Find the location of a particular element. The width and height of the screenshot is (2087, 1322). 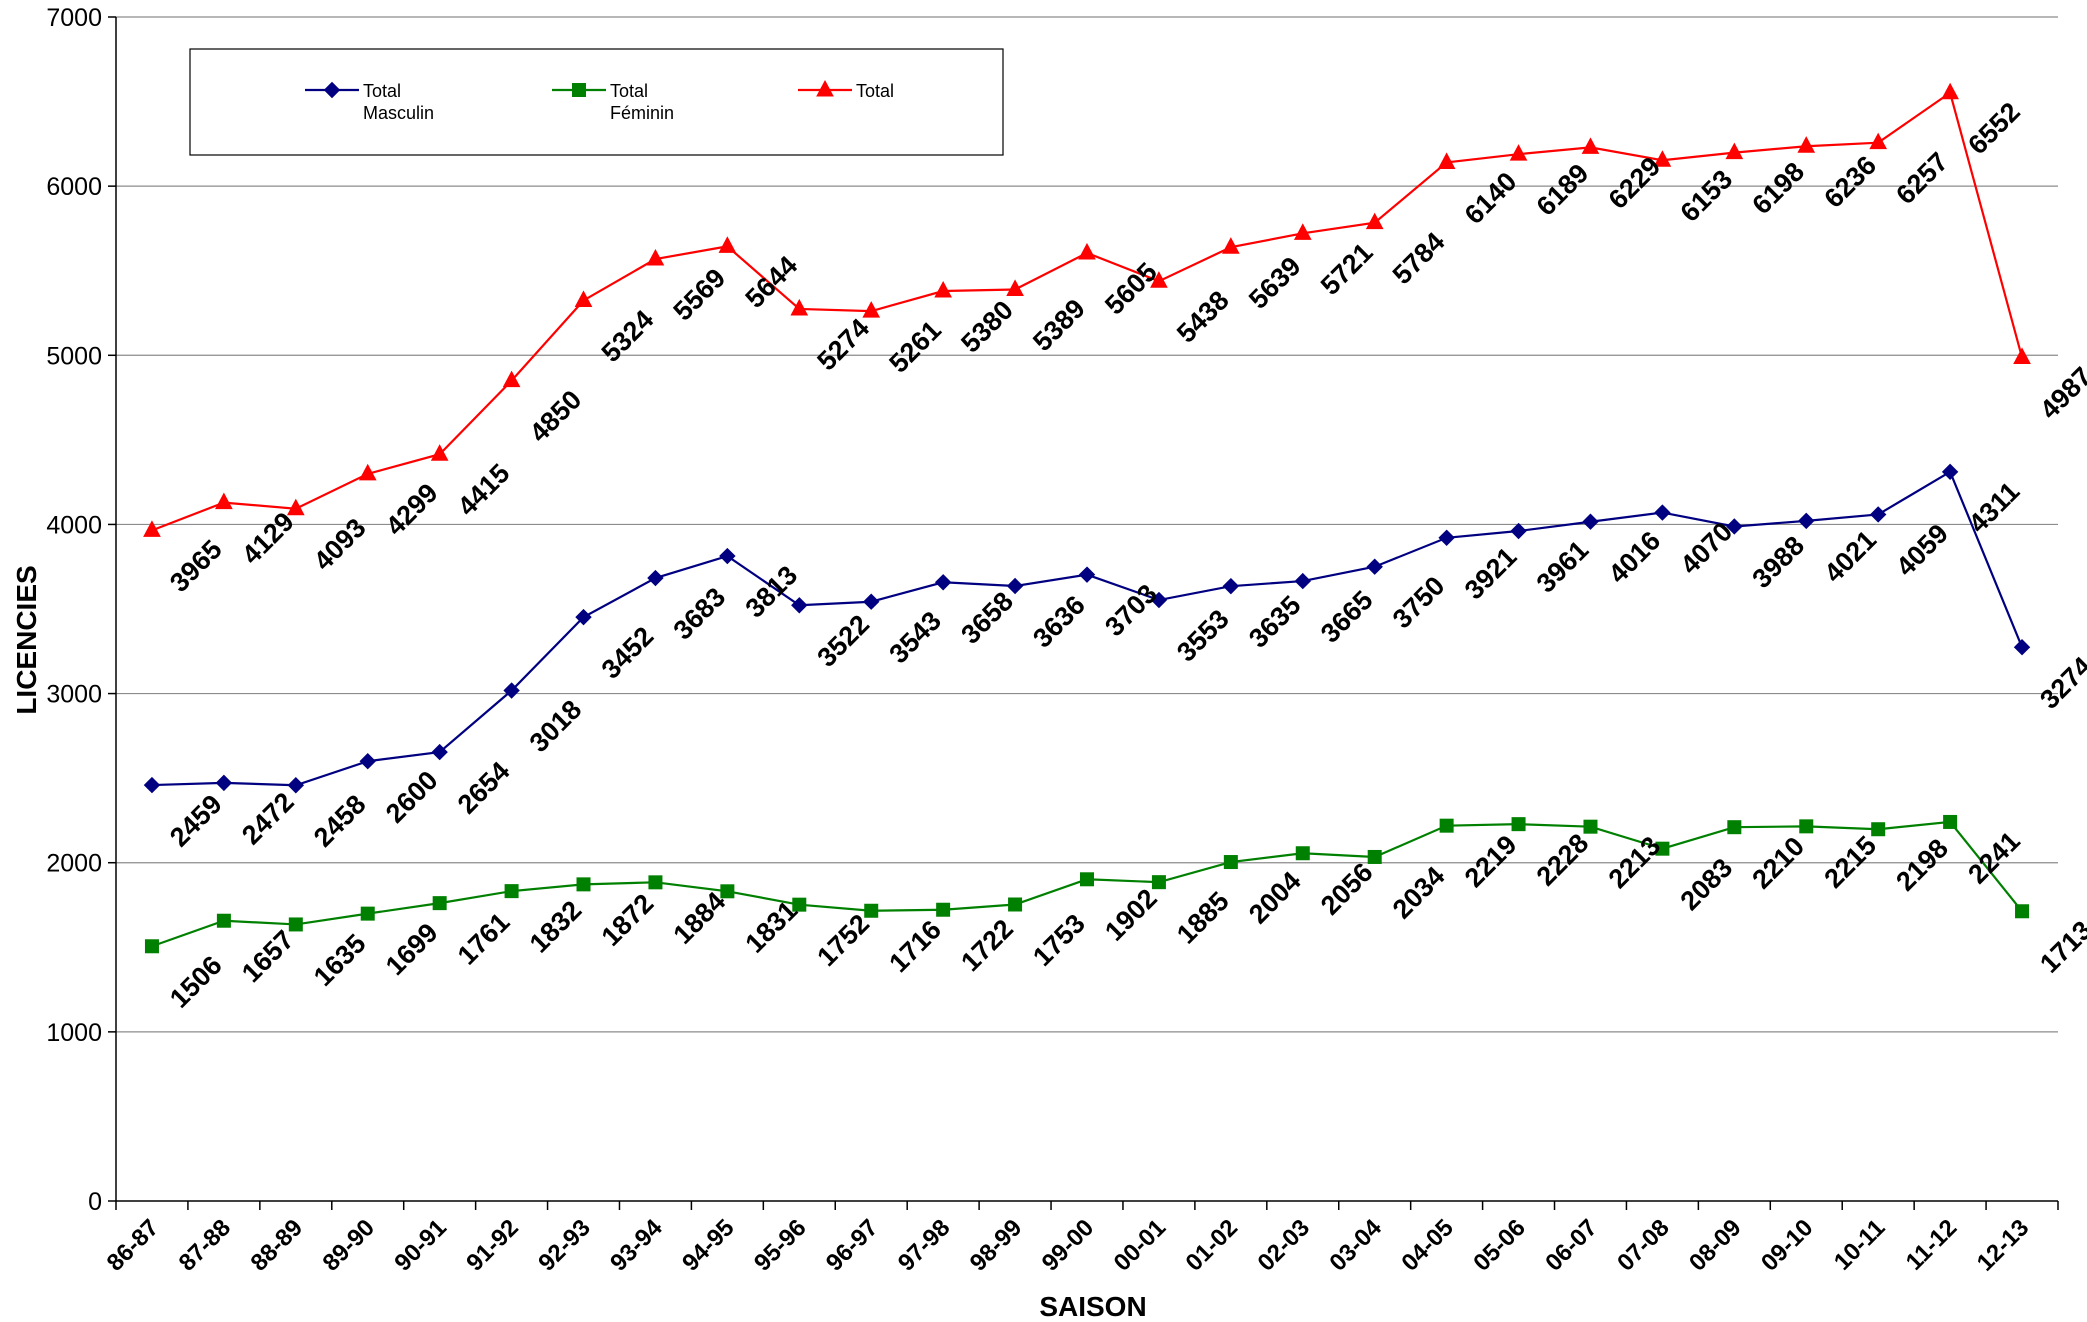

x-tick-label: 06-07 is located at coordinates (1571, 1245).